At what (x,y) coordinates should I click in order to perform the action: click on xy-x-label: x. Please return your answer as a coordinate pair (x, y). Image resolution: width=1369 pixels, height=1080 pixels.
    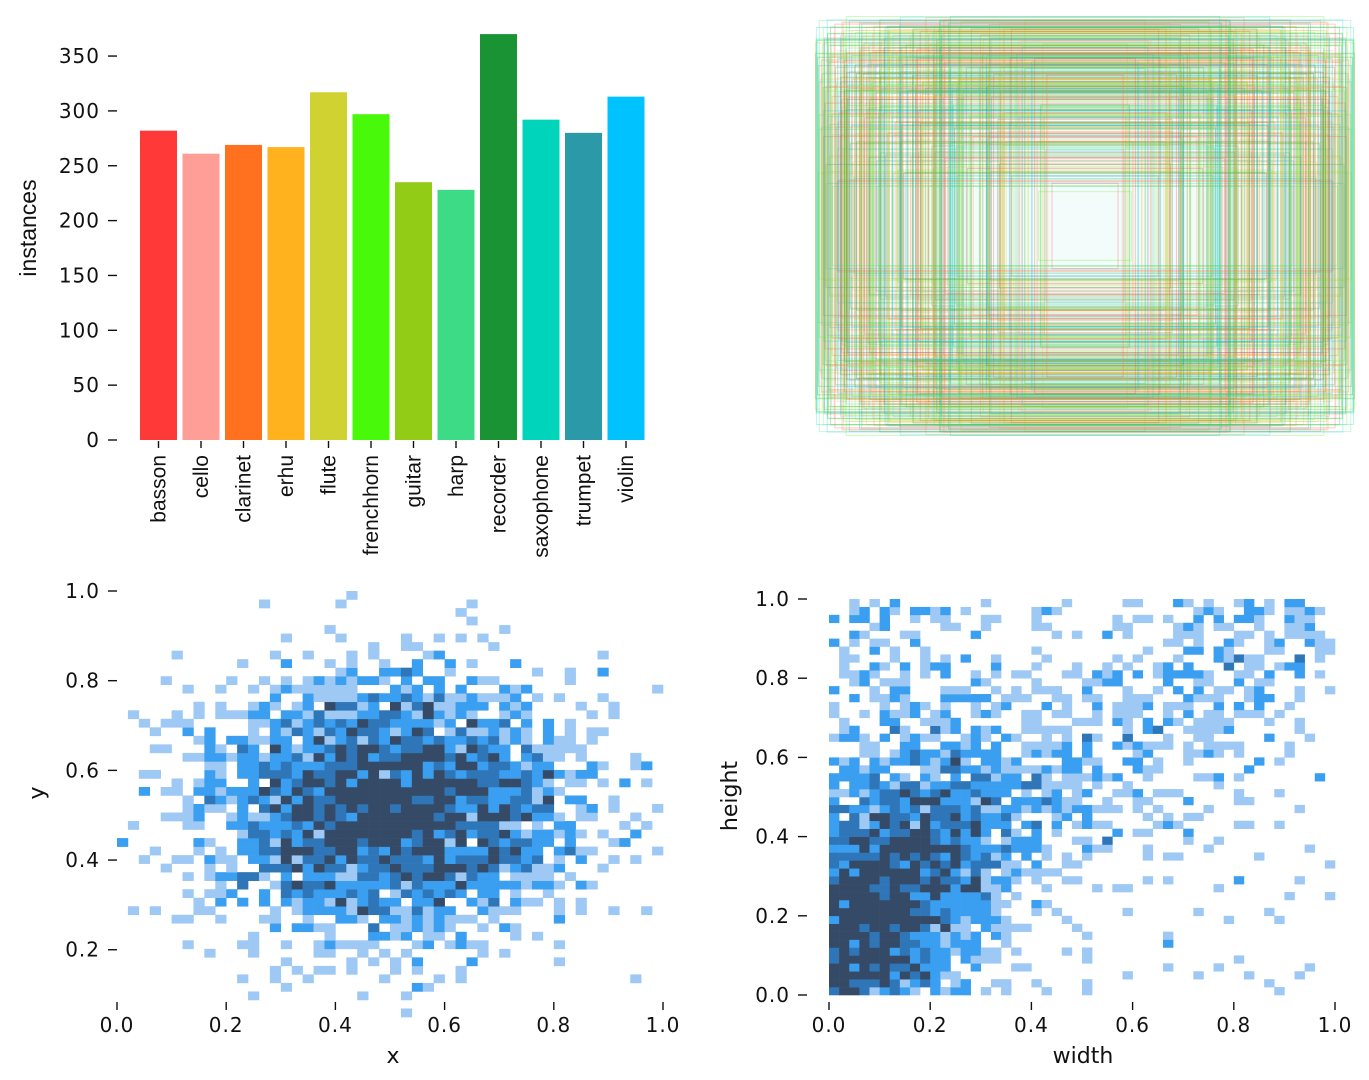
    Looking at the image, I should click on (392, 1056).